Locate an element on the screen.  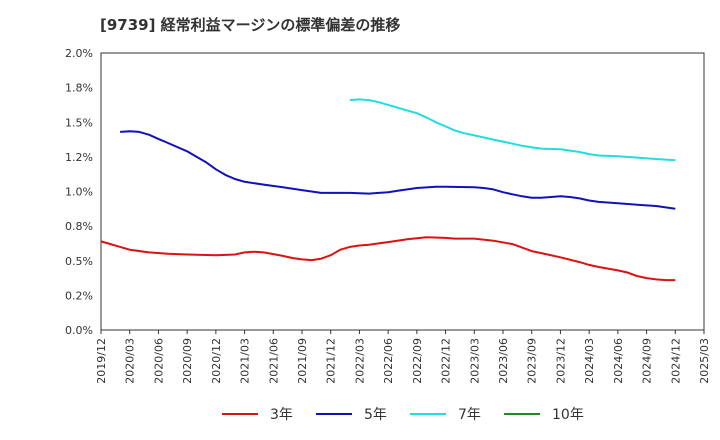
series-line-7年 is located at coordinates (512, 130).